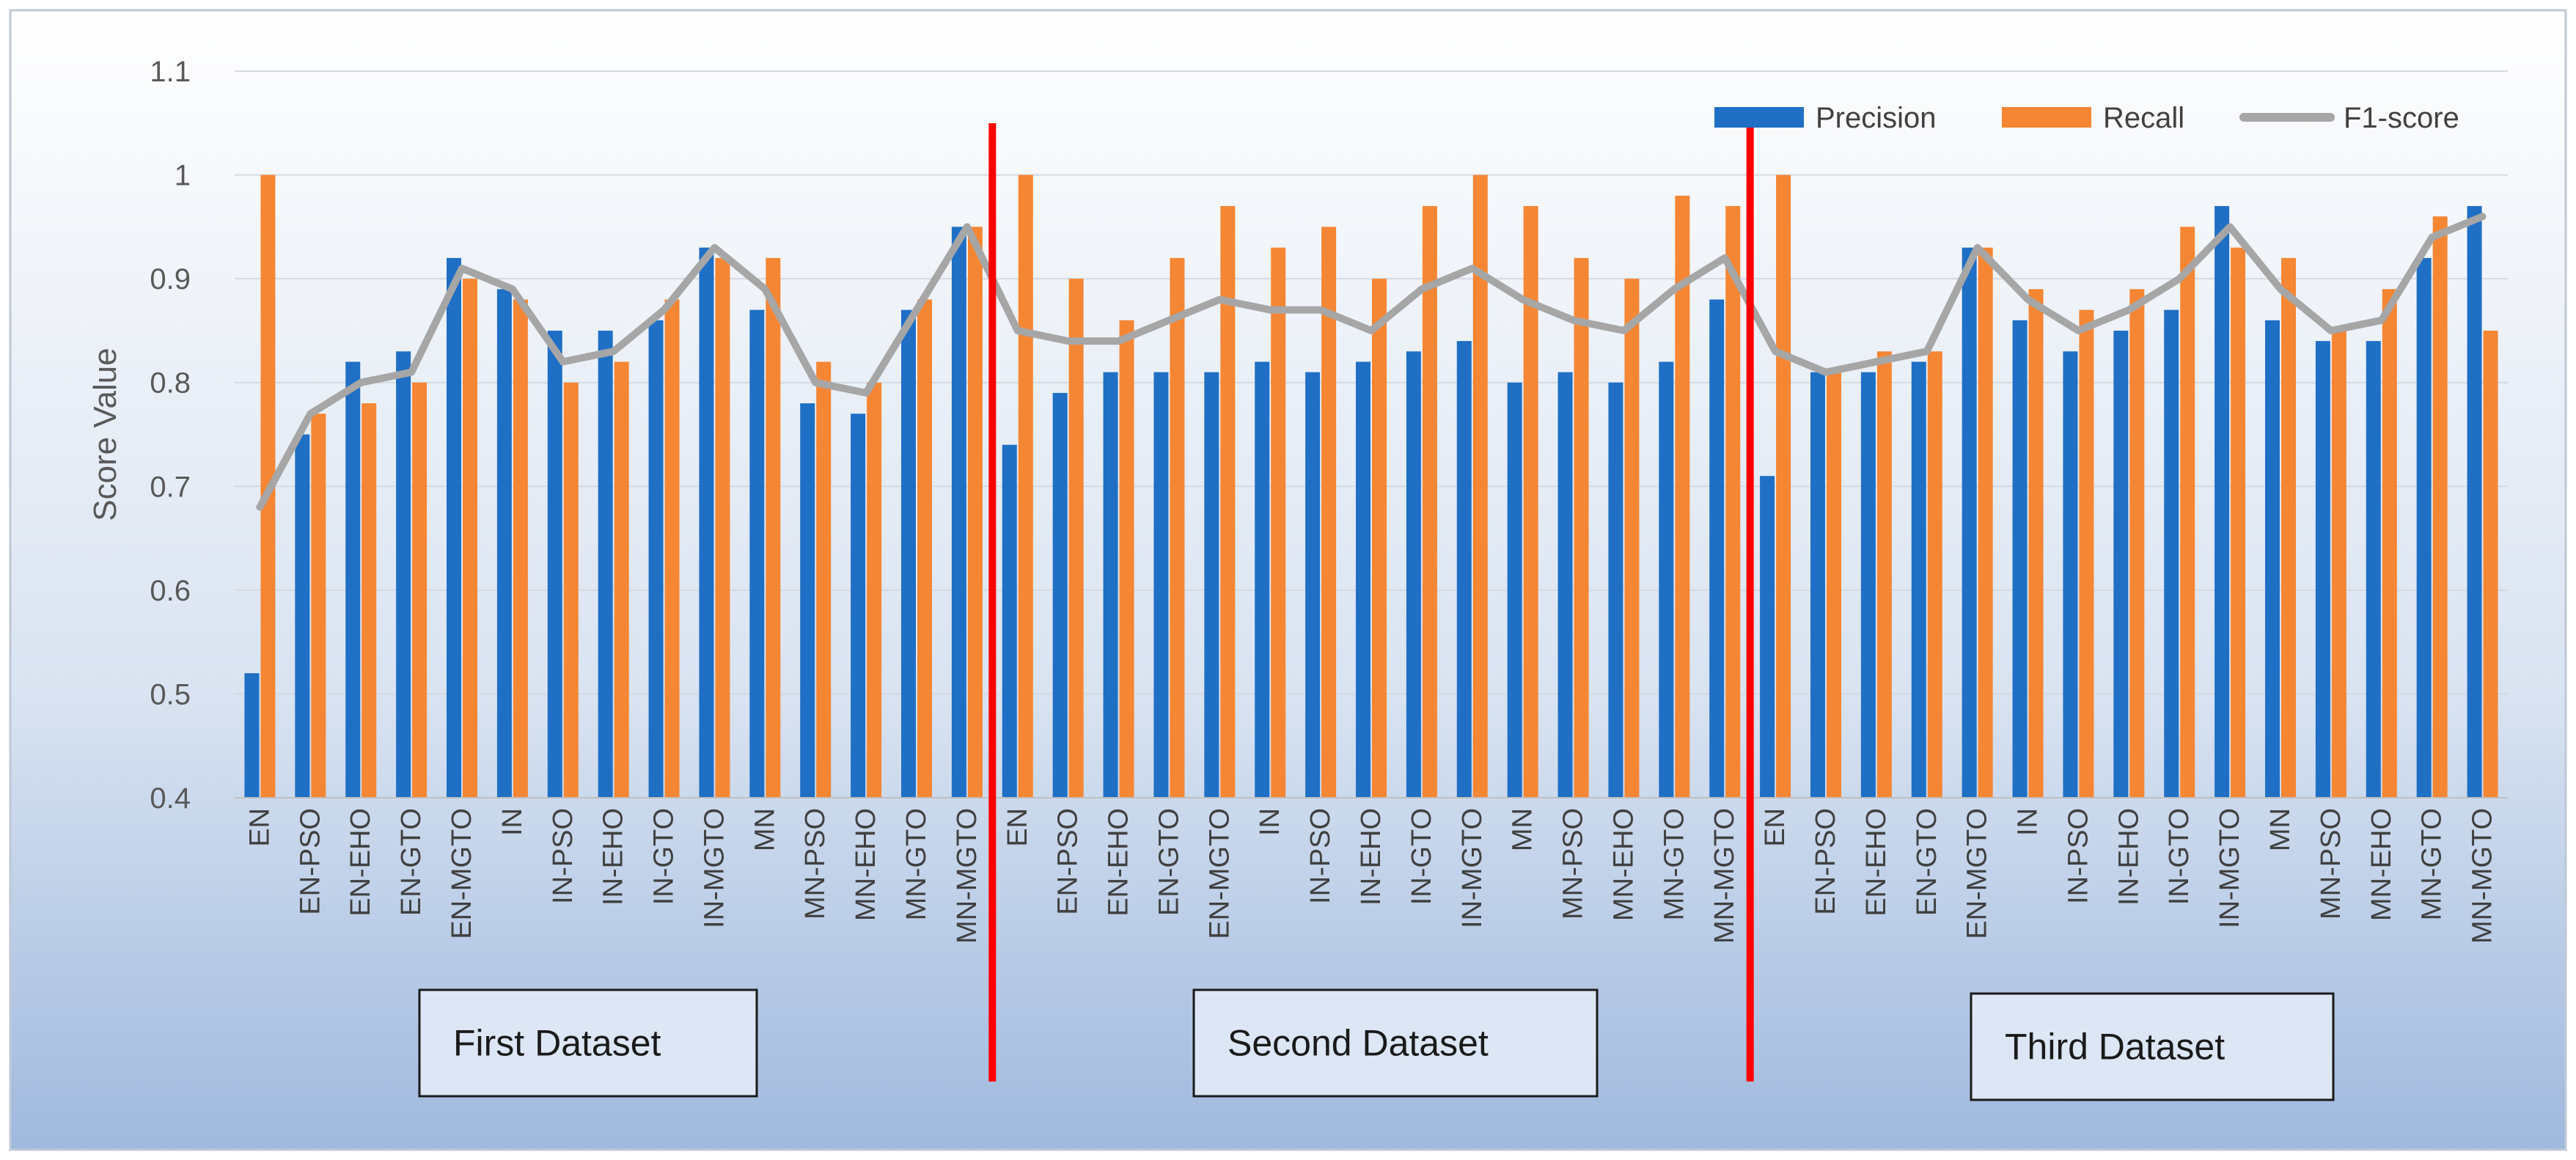  What do you see at coordinates (170, 279) in the screenshot?
I see `y-tick-label: 0.9` at bounding box center [170, 279].